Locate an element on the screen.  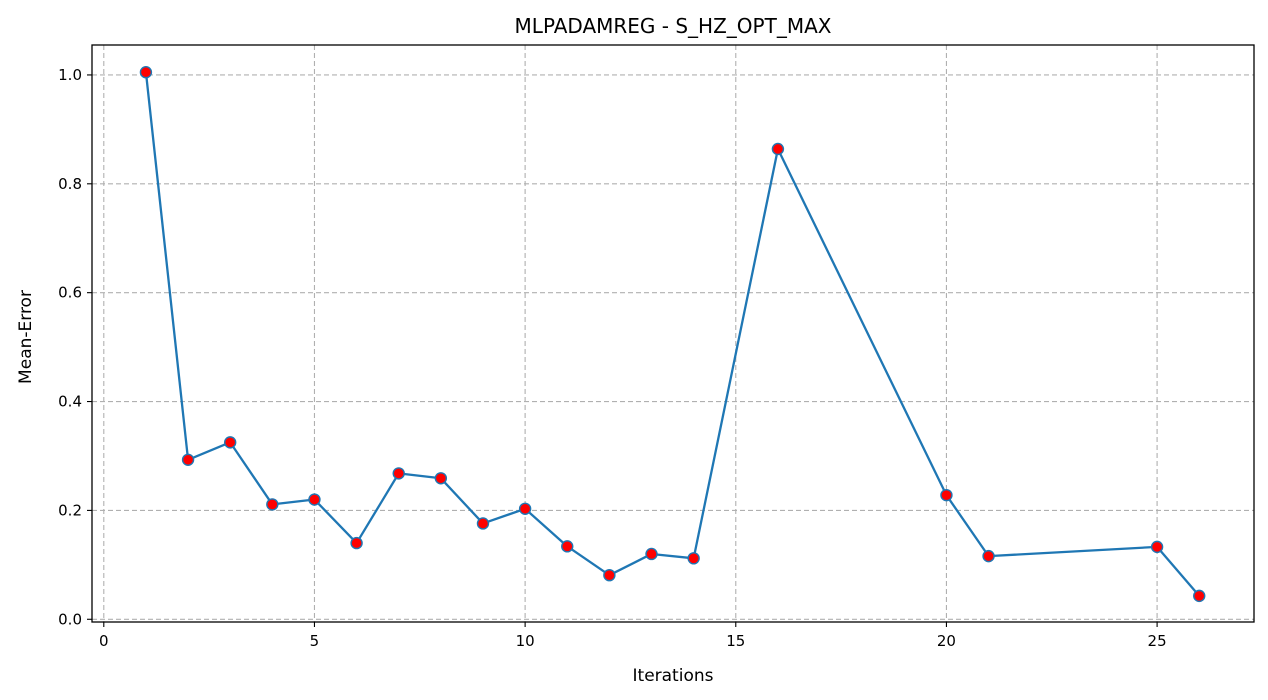
y-tick-label: 1.0 is located at coordinates (70, 75).